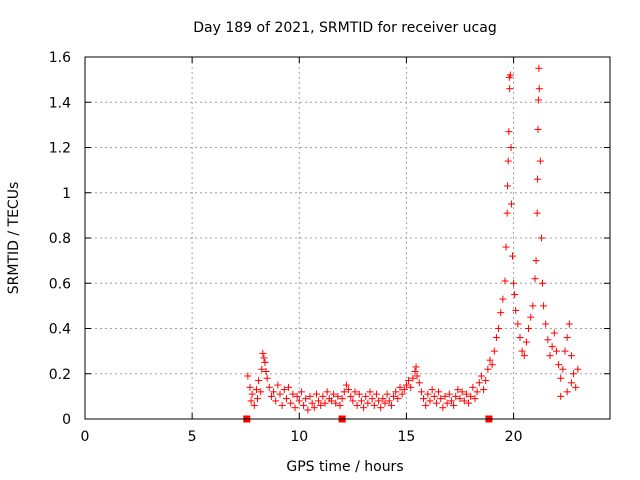  Describe the element at coordinates (14, 238) in the screenshot. I see `y-axis-title: SRMTID / TECUs` at that location.